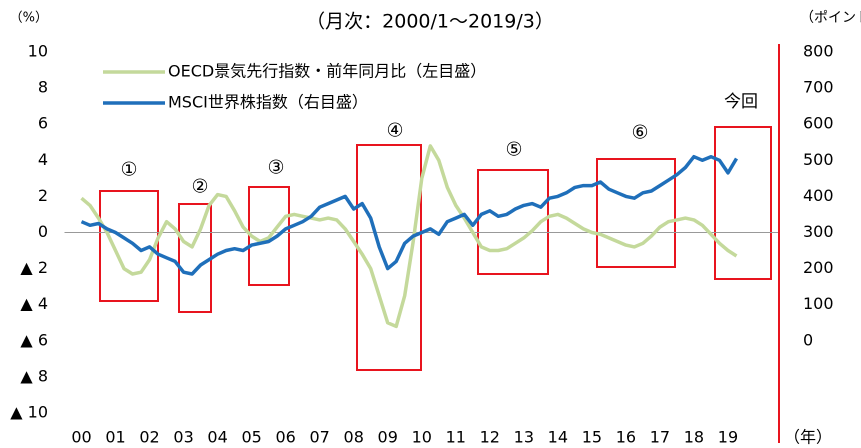 This screenshot has height=448, width=861. What do you see at coordinates (490, 437) in the screenshot?
I see `x-tick-label: 12` at bounding box center [490, 437].